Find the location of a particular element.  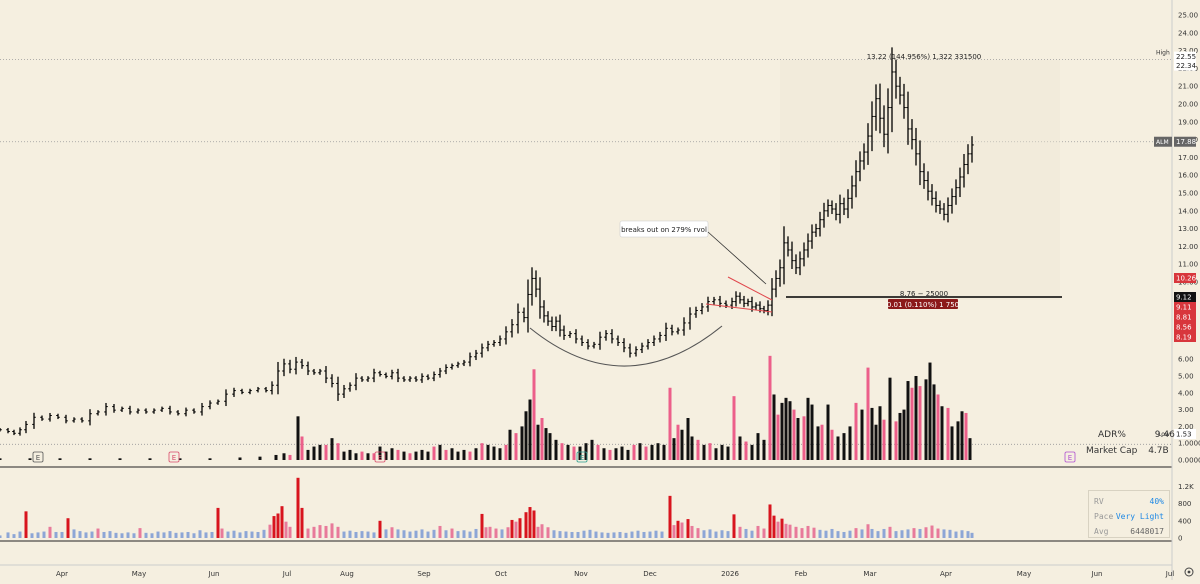

earnings-marker-box is located at coordinates (174, 457).